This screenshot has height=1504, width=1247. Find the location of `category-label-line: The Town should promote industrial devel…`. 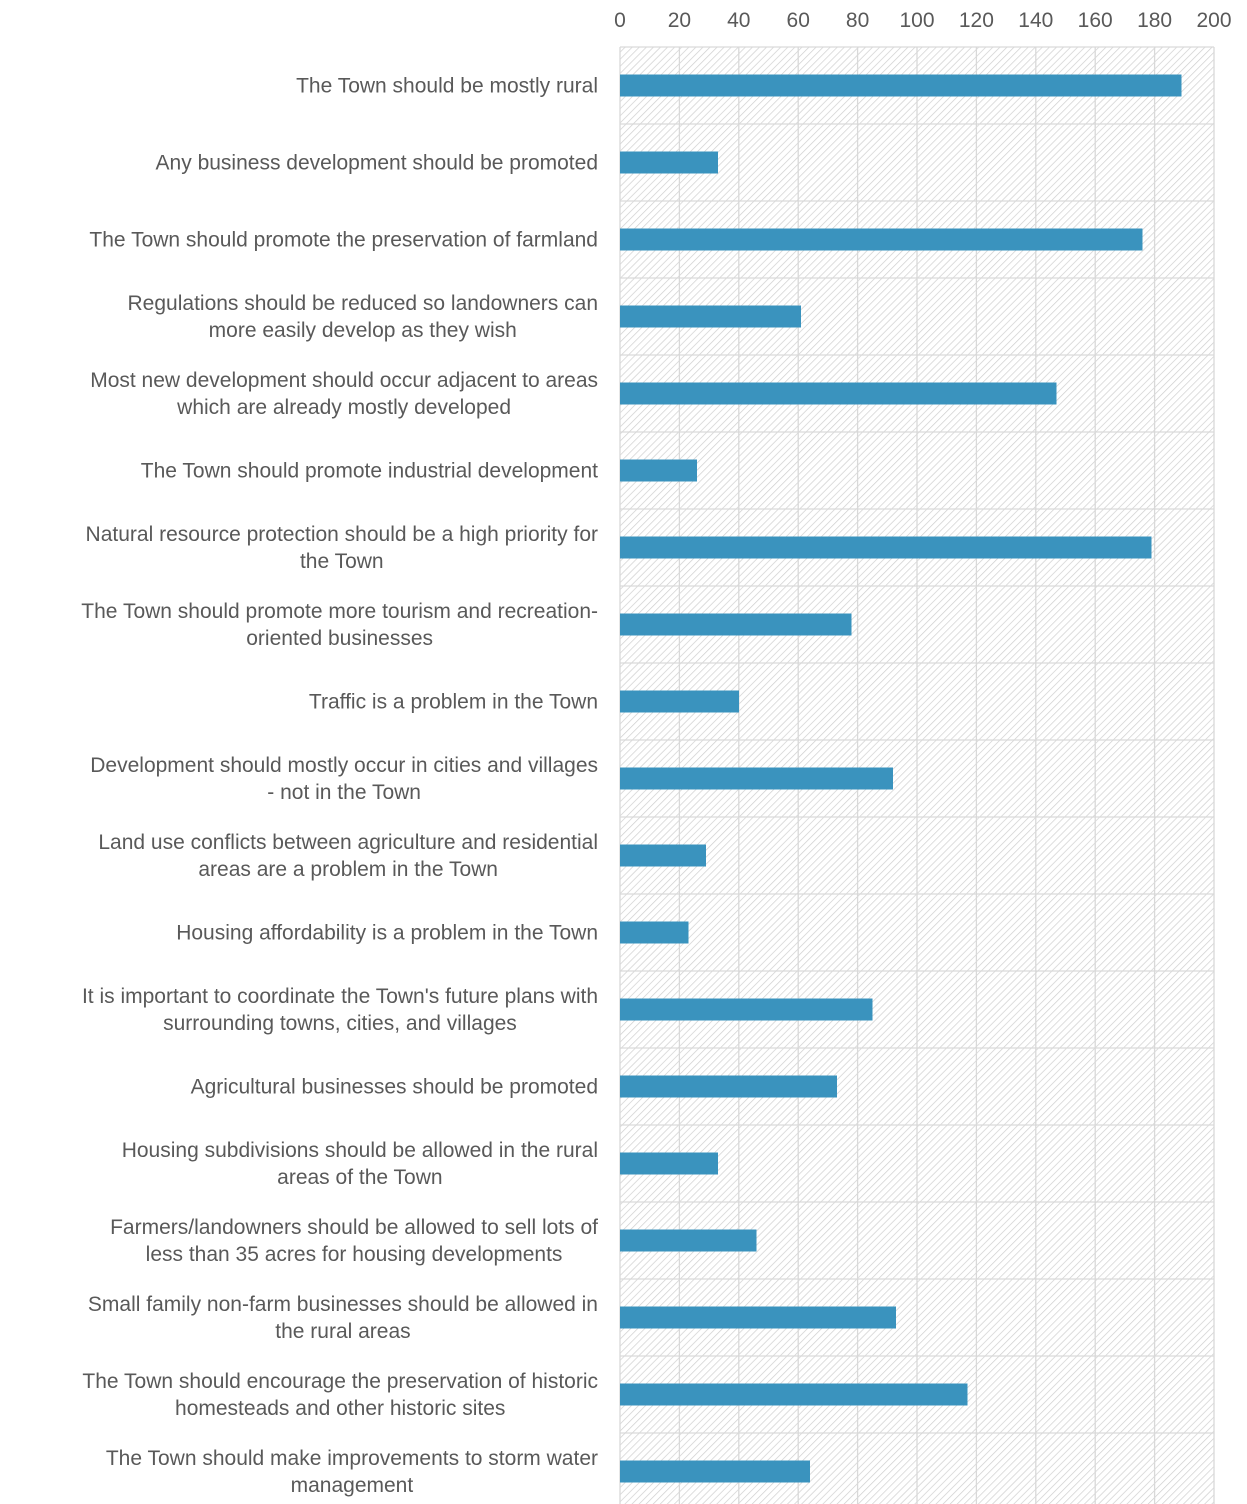

category-label-line: The Town should promote industrial devel… is located at coordinates (369, 471).